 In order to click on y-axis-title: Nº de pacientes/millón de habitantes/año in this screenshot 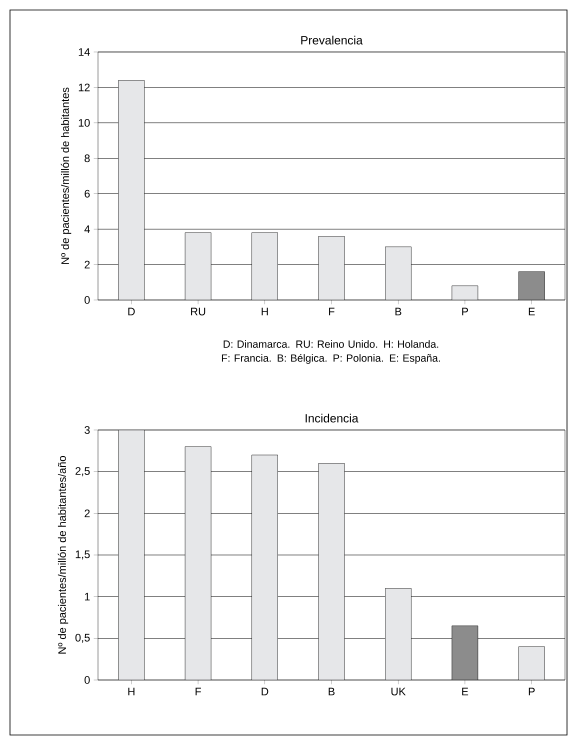, I will do `click(63, 555)`.